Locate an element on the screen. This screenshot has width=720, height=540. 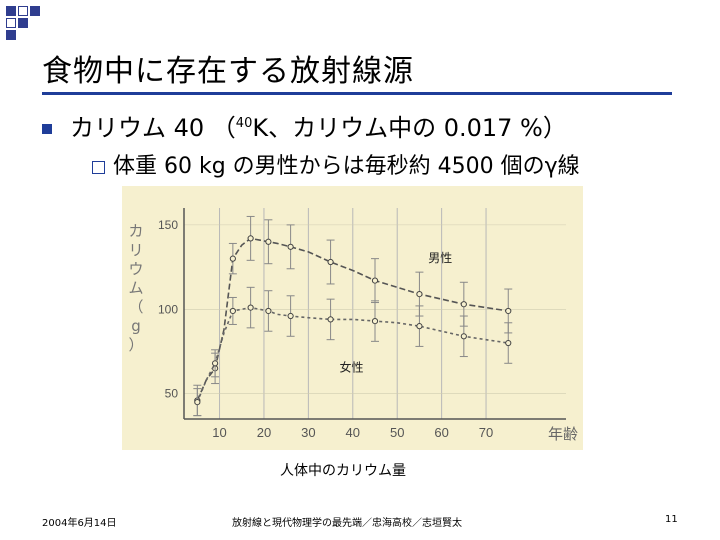
series-label-female: 女性 is located at coordinates (351, 367).